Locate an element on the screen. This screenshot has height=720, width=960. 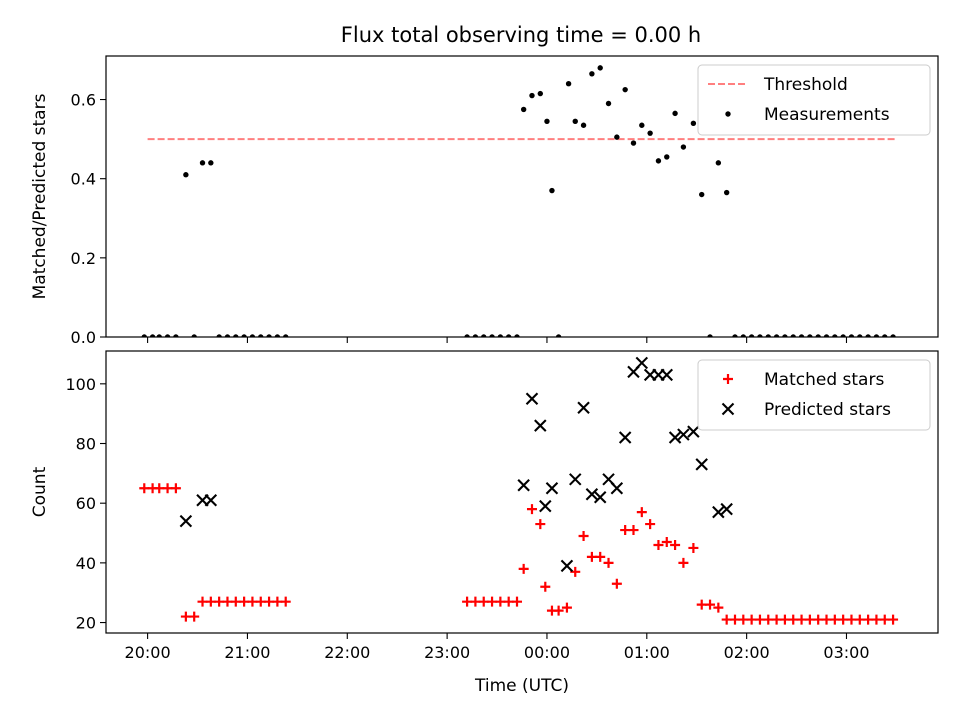
bottom-y-tick-label: 20 is located at coordinates (86, 623).